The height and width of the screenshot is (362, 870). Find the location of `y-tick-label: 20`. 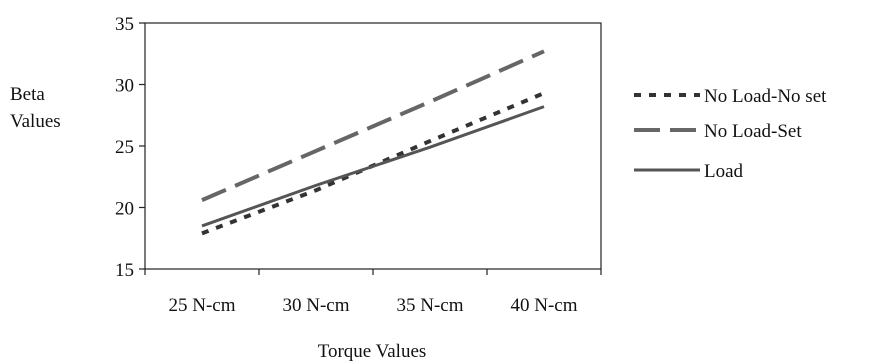

y-tick-label: 20 is located at coordinates (124, 209).